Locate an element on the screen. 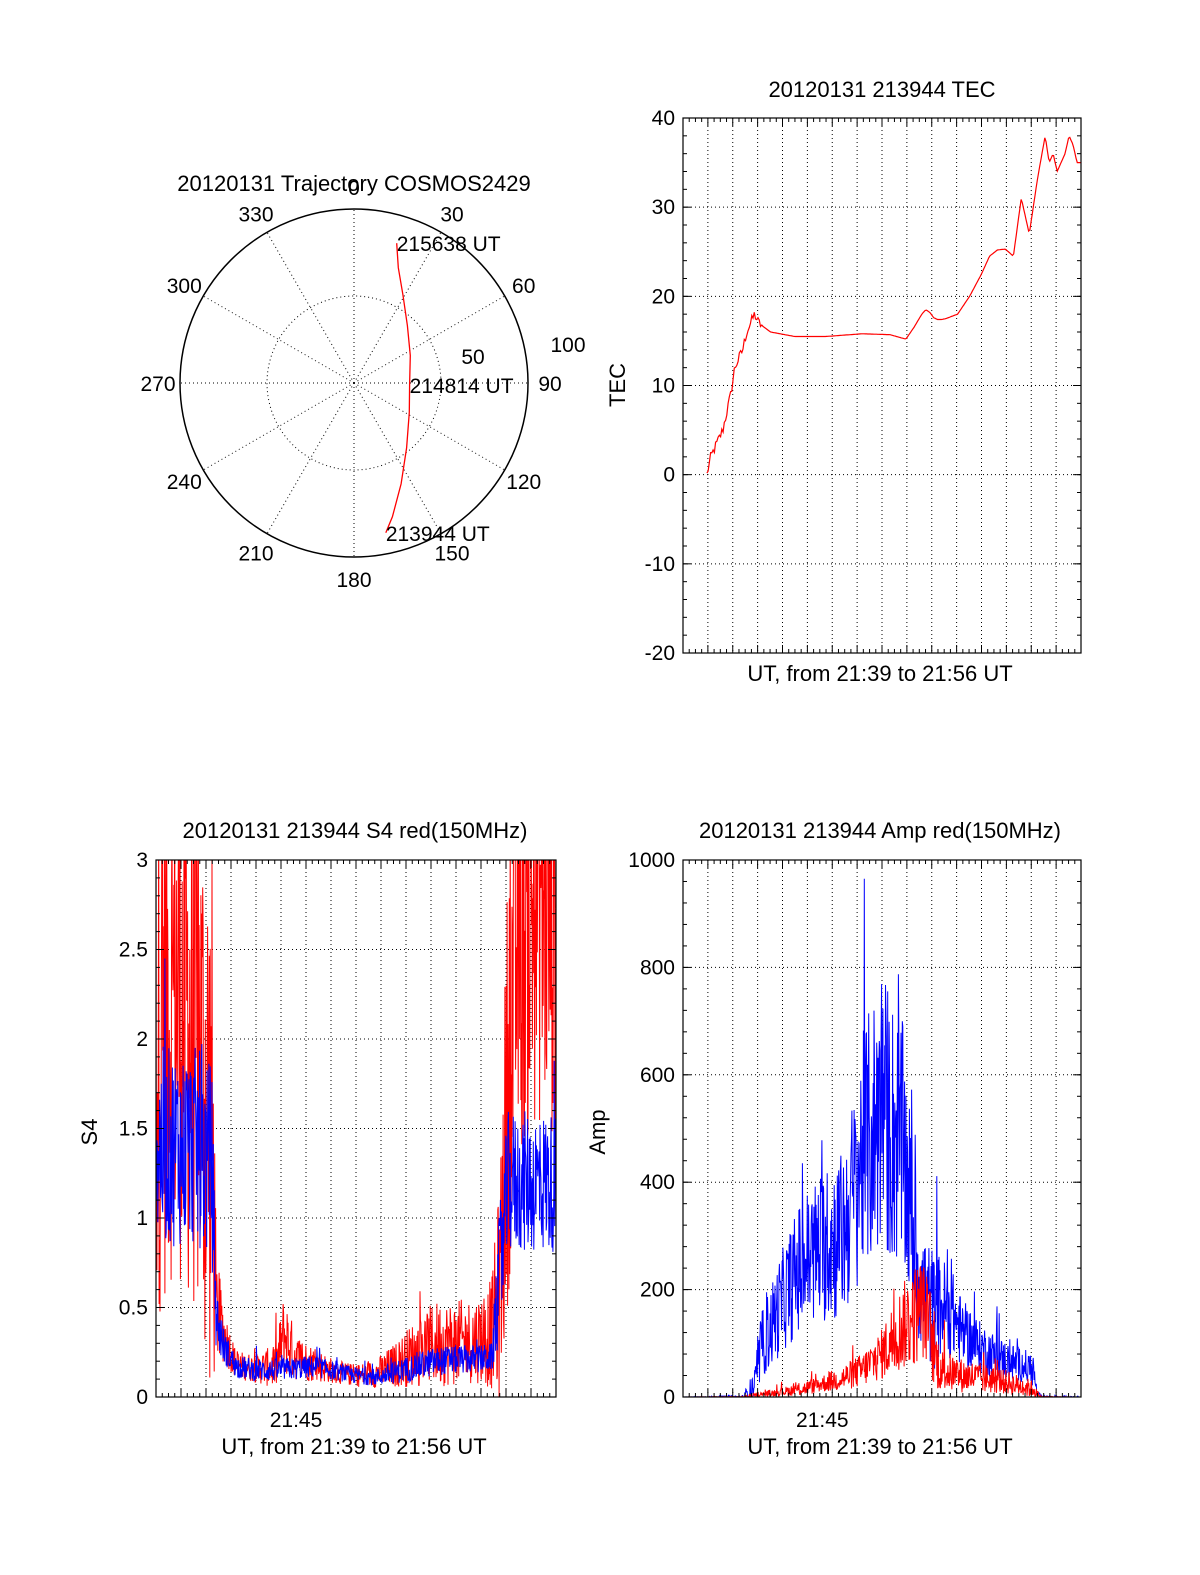 Image resolution: width=1200 pixels, height=1575 pixels. s4-series is located at coordinates (356, 1128).